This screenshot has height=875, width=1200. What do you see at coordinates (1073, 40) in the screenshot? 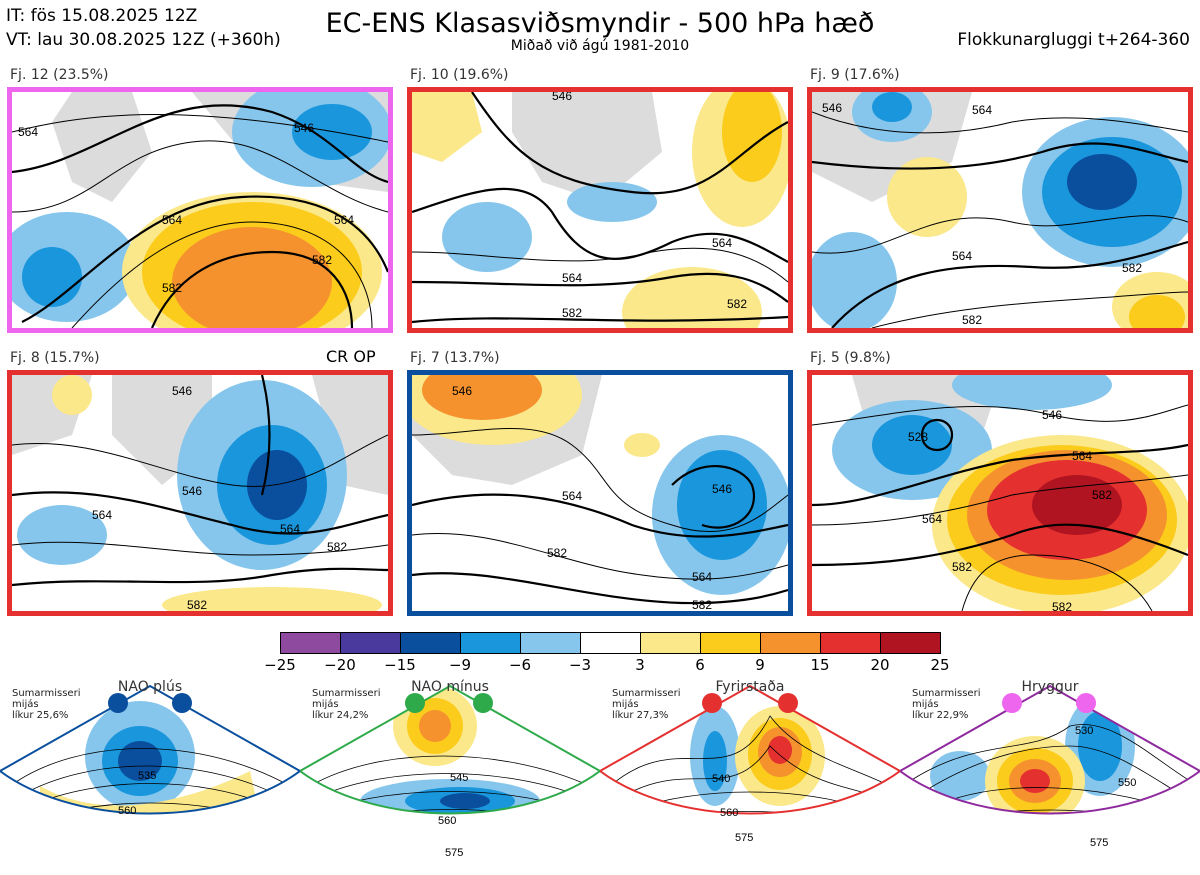
I see `clustering-window: Flokkunargluggi t+264-360` at bounding box center [1073, 40].